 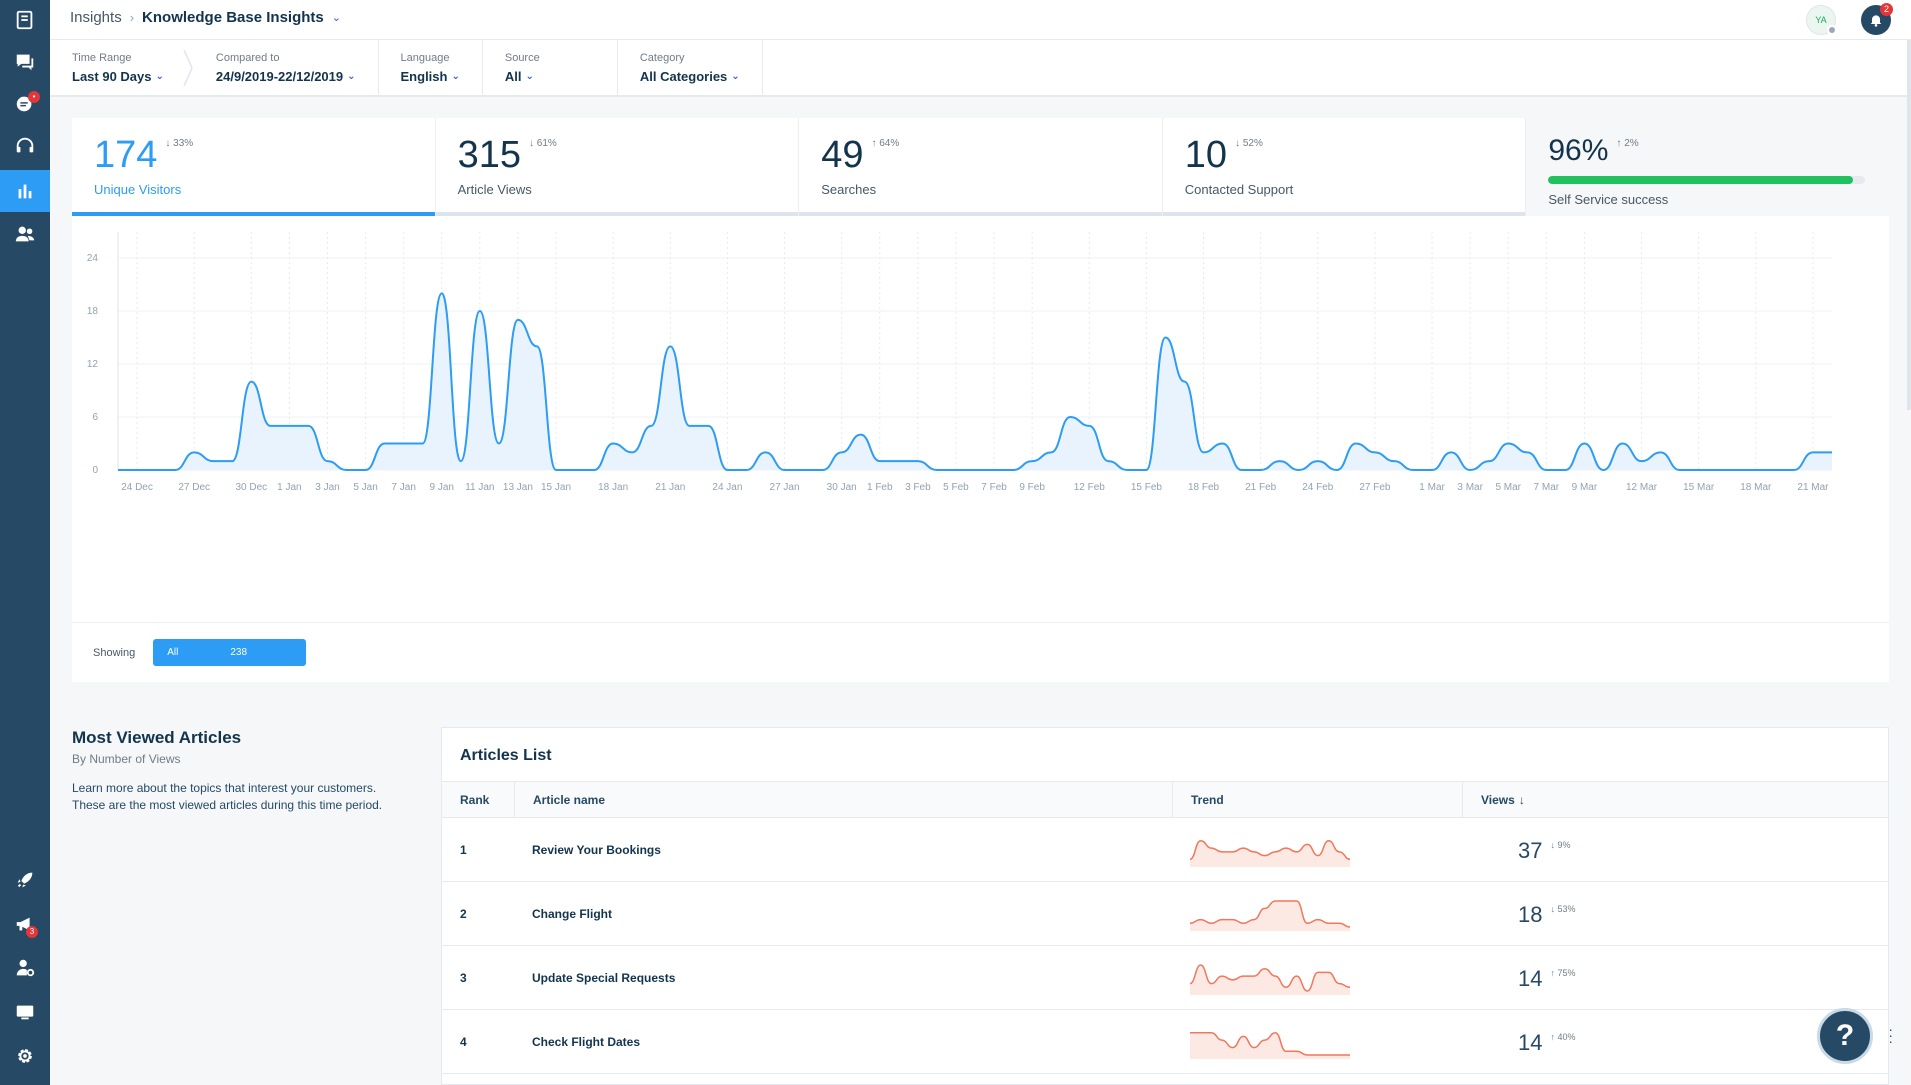 I want to click on metric-card-searches: 49 ↑ 64% Searches, so click(x=981, y=167).